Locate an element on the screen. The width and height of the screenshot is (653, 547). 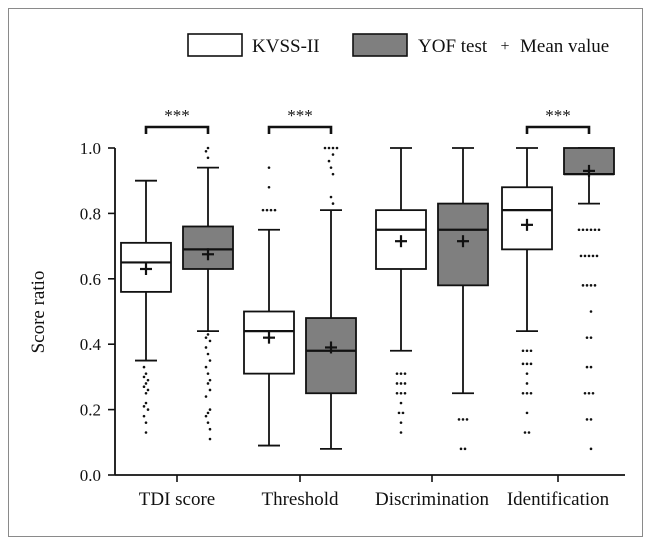
legend-swatch-kvss is located at coordinates (215, 45).